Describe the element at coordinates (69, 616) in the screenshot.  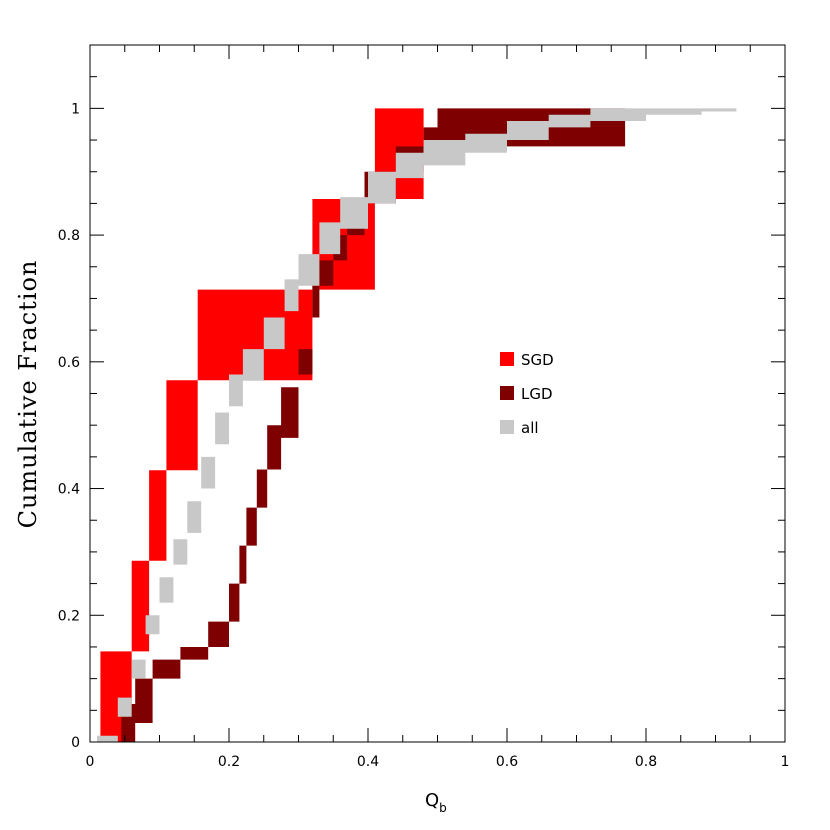
I see `y-tick-label: 0.2` at that location.